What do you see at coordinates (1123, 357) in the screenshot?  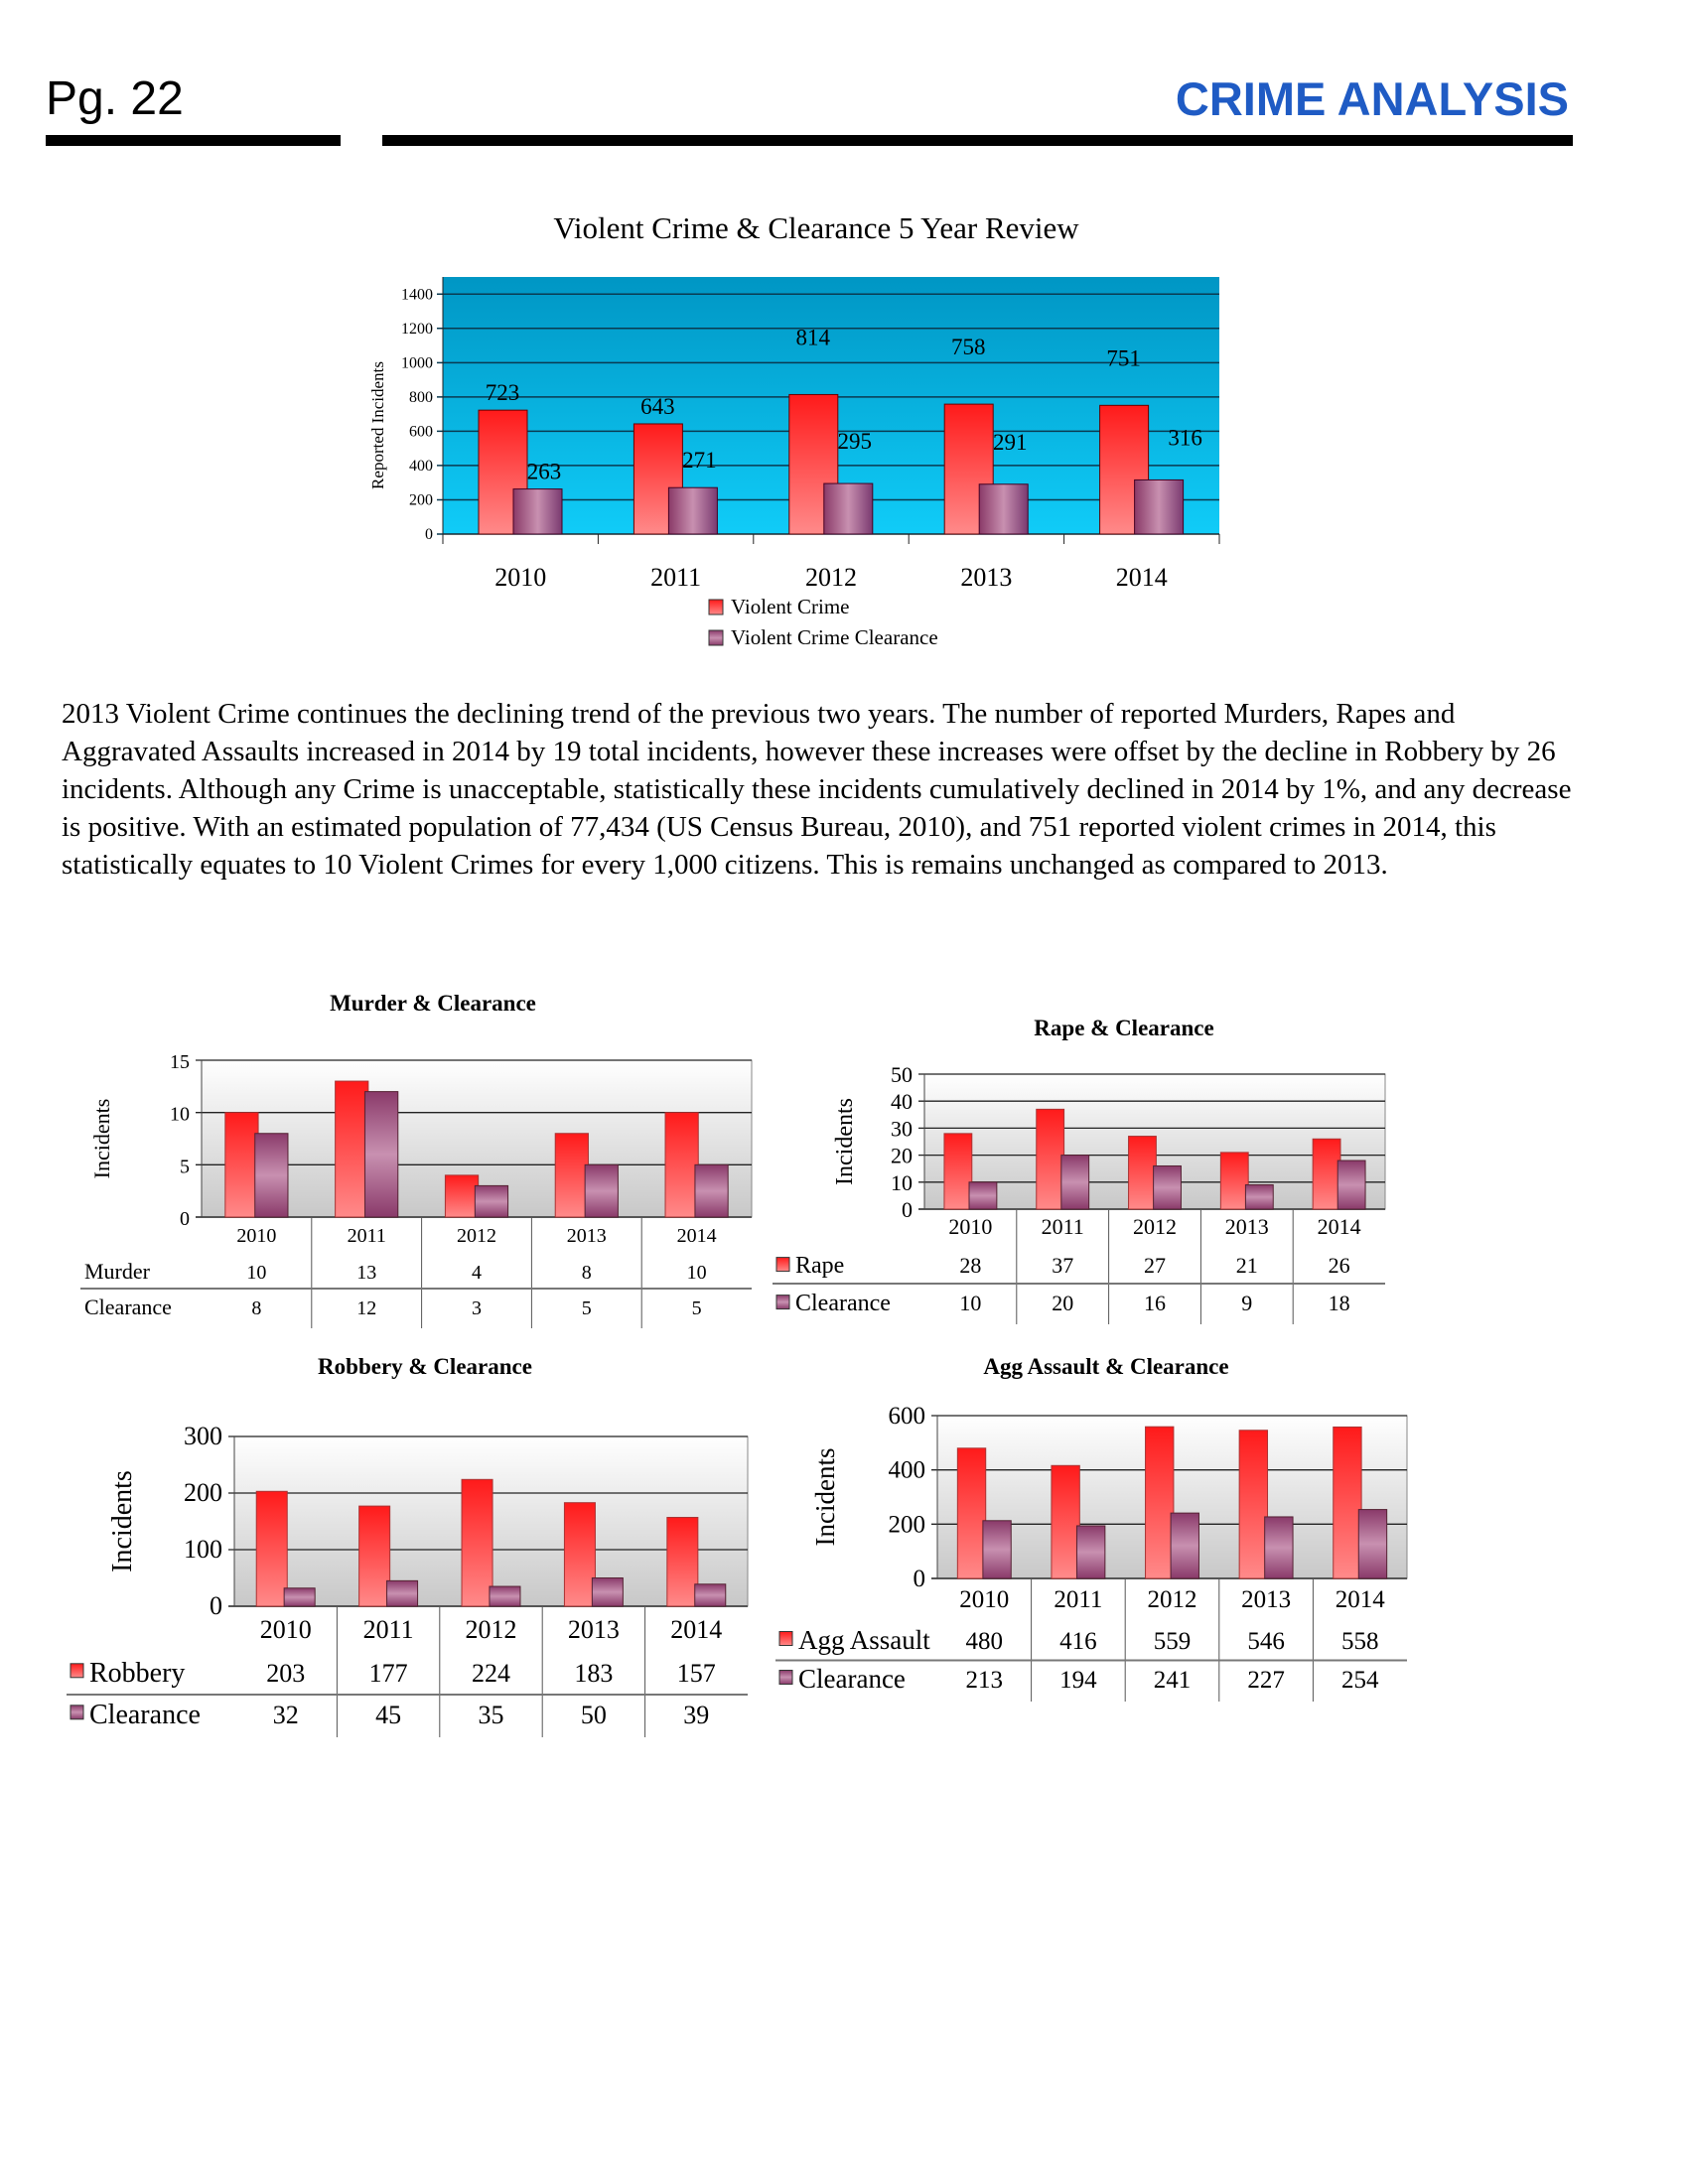 I see `data-label: 751` at bounding box center [1123, 357].